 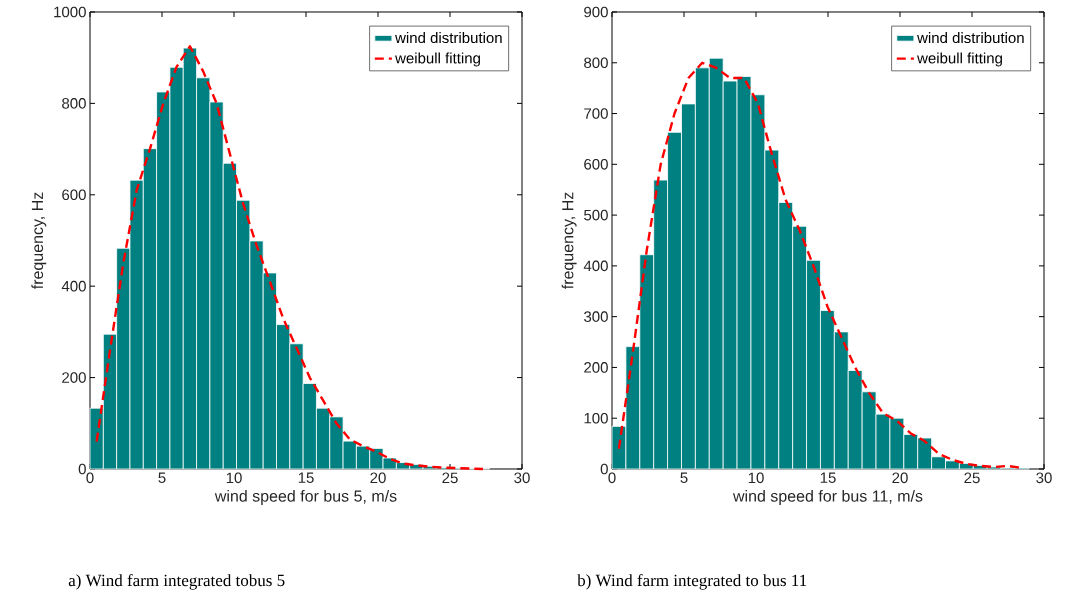 What do you see at coordinates (596, 215) in the screenshot?
I see `y-tick-label: 500` at bounding box center [596, 215].